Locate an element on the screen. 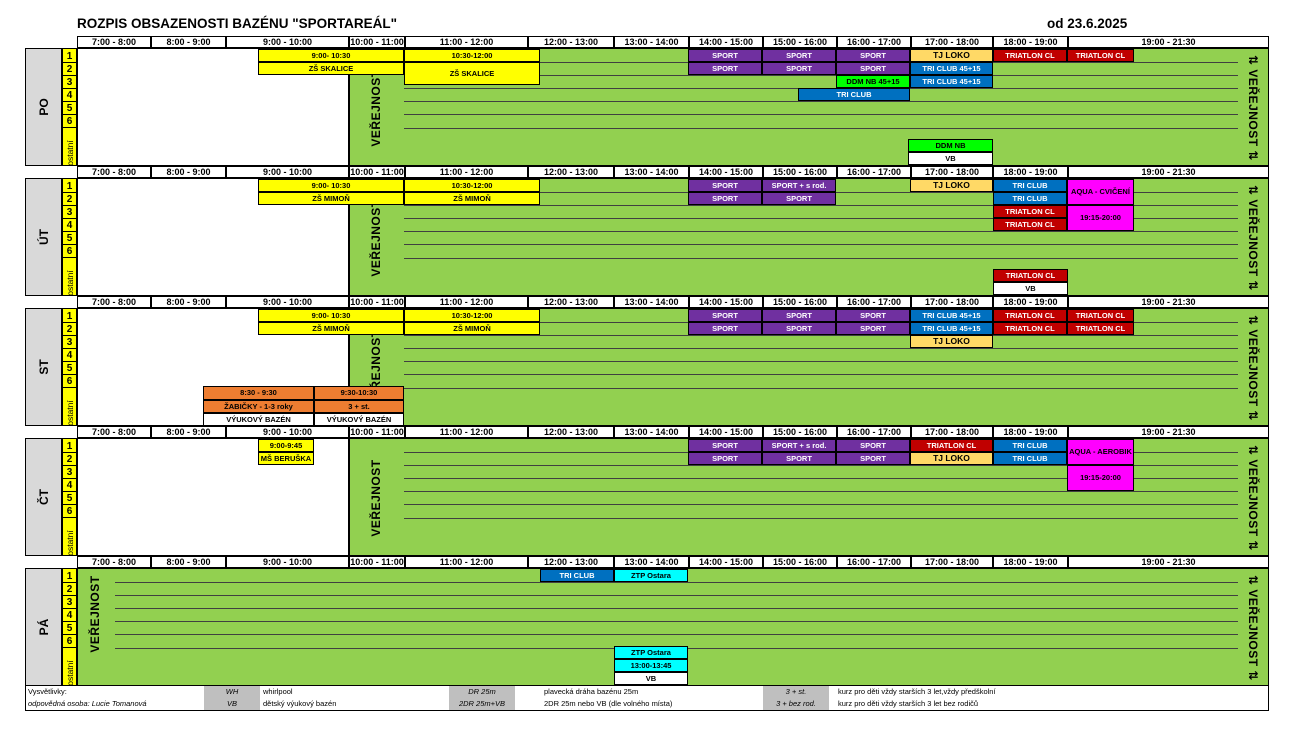 This screenshot has height=733, width=1292. lane-number: 6 is located at coordinates (69, 251).